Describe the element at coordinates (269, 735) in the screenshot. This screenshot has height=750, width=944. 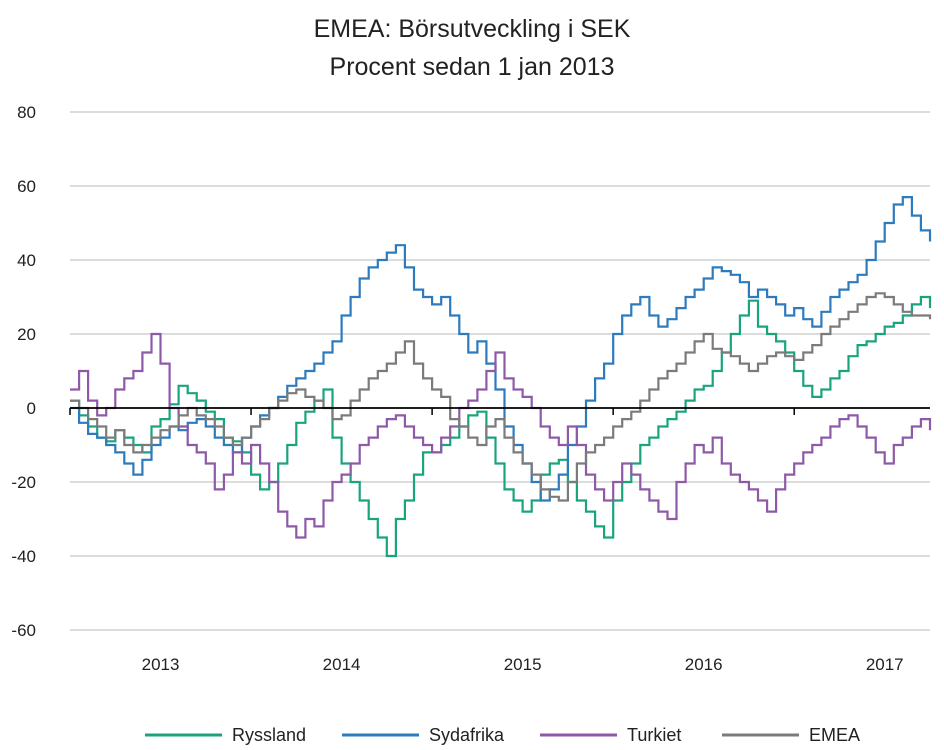
I see `legend-label-ryssland: Ryssland` at that location.